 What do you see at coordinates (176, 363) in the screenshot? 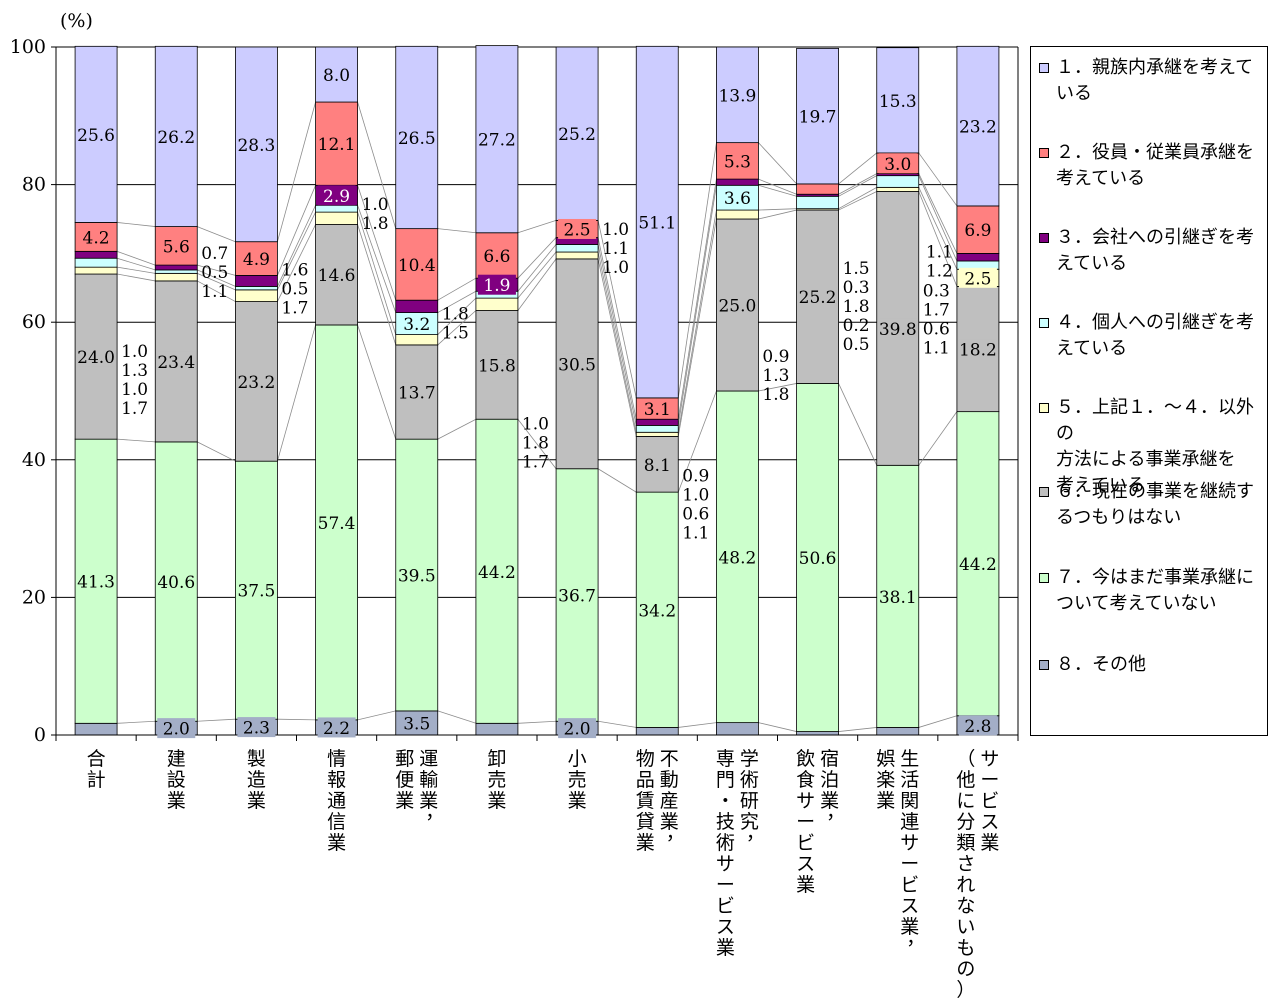
I see `data-label: 23.4` at bounding box center [176, 363].